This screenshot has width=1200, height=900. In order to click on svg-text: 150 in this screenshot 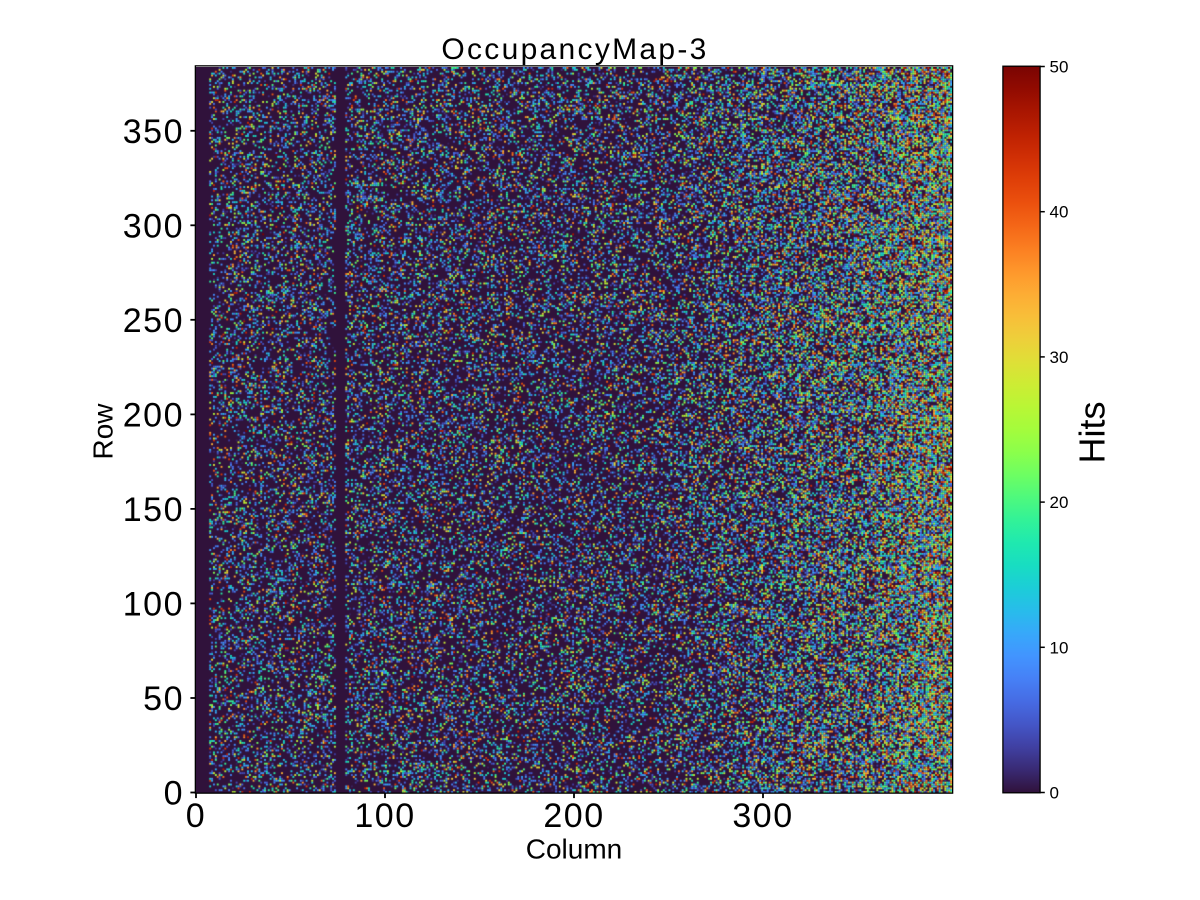, I will do `click(153, 510)`.